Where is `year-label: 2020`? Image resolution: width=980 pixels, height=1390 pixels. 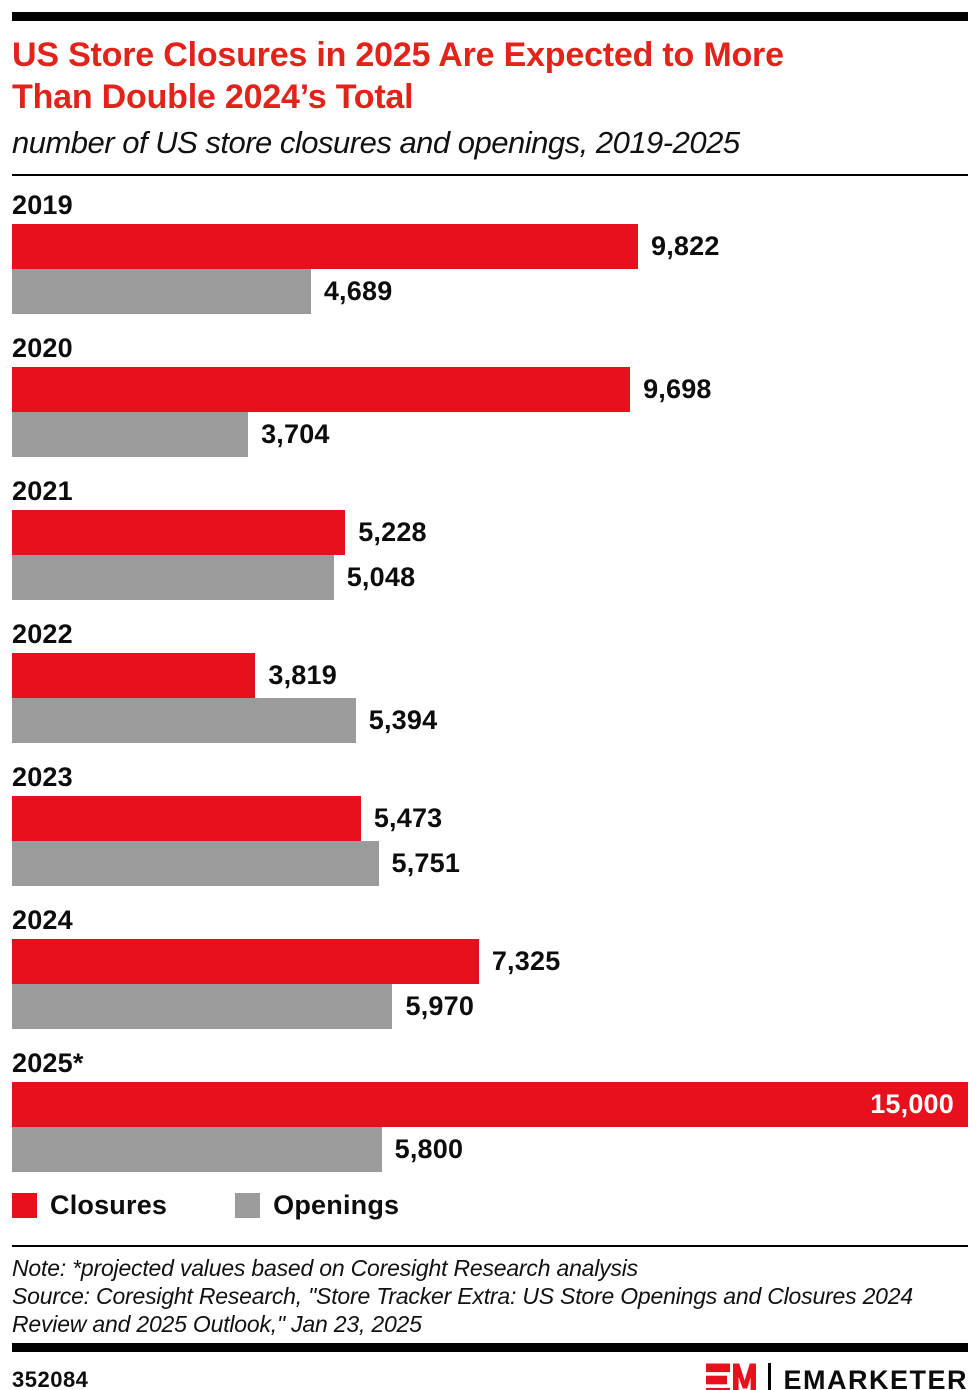 year-label: 2020 is located at coordinates (42, 348).